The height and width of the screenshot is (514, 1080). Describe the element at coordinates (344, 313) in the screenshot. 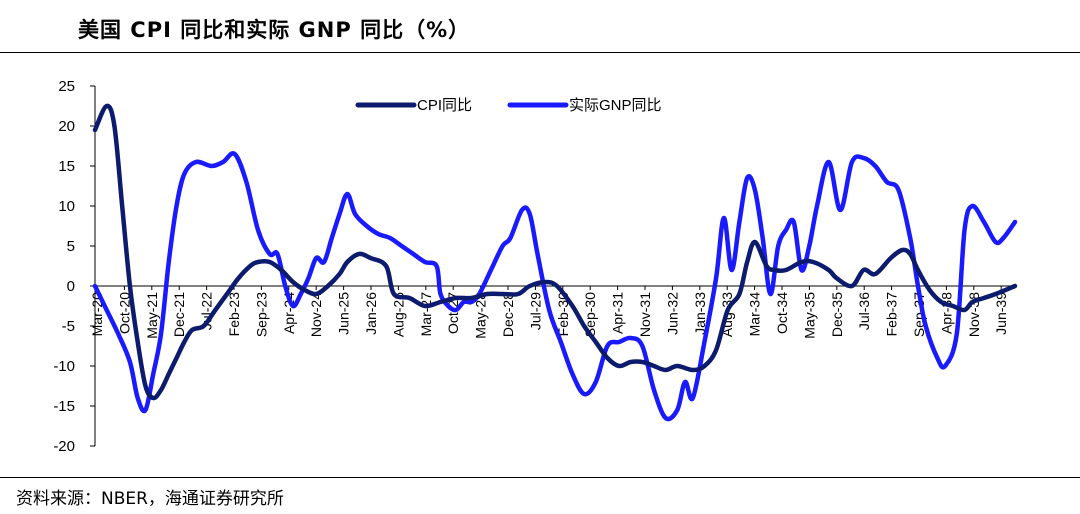

I see `x-tick-label: Jun-25` at that location.